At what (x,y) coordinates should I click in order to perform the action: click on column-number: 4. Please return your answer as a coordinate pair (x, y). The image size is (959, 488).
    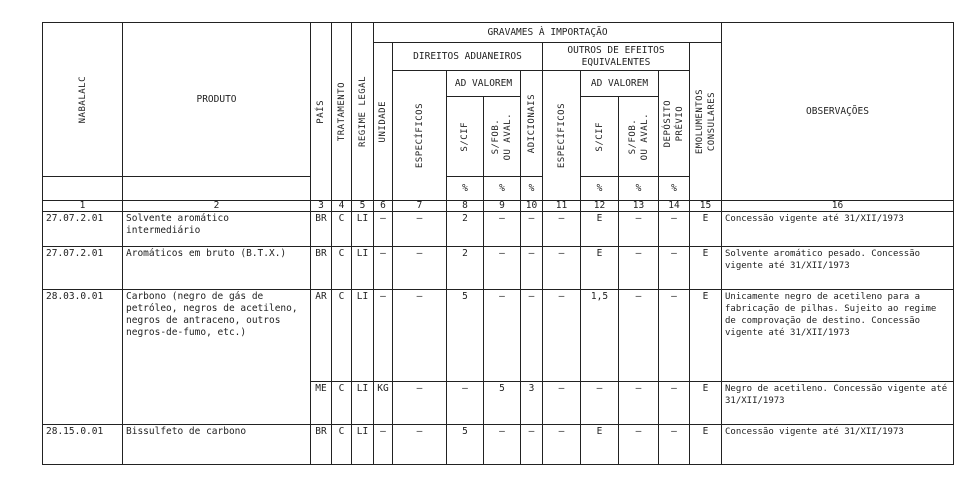
    Looking at the image, I should click on (341, 206).